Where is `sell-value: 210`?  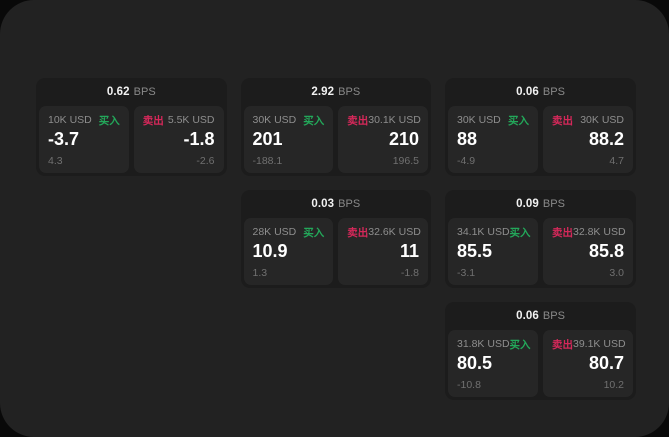
sell-value: 210 is located at coordinates (403, 139).